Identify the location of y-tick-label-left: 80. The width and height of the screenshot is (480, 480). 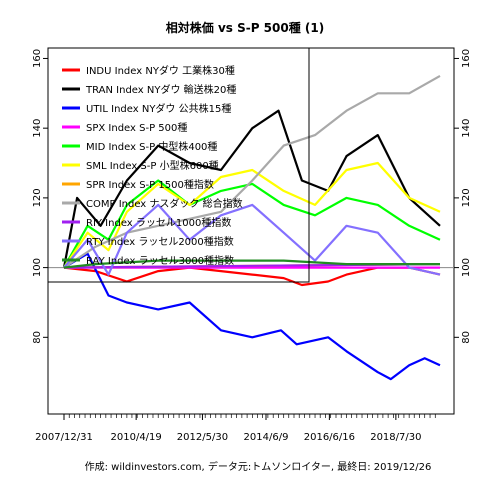
(37, 337).